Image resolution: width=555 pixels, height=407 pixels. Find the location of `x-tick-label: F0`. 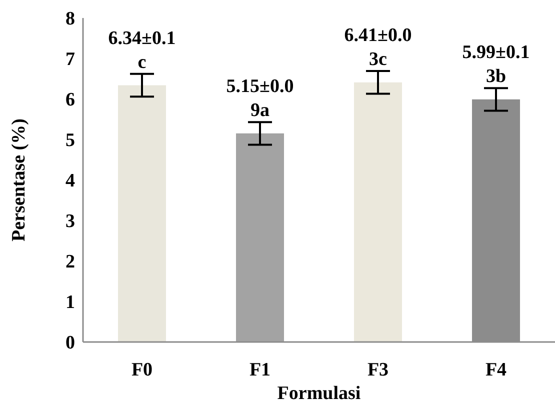

x-tick-label: F0 is located at coordinates (142, 369).